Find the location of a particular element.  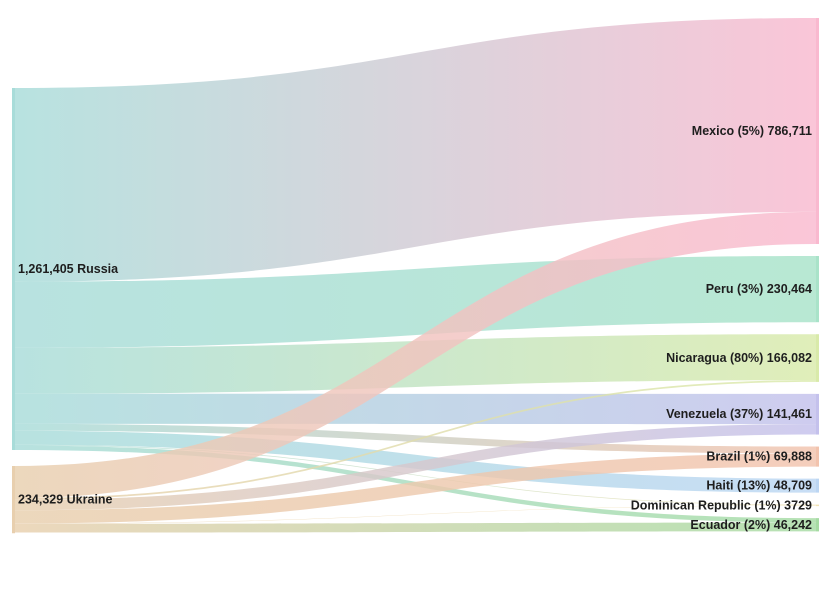

target-node-dominican is located at coordinates (817, 505).